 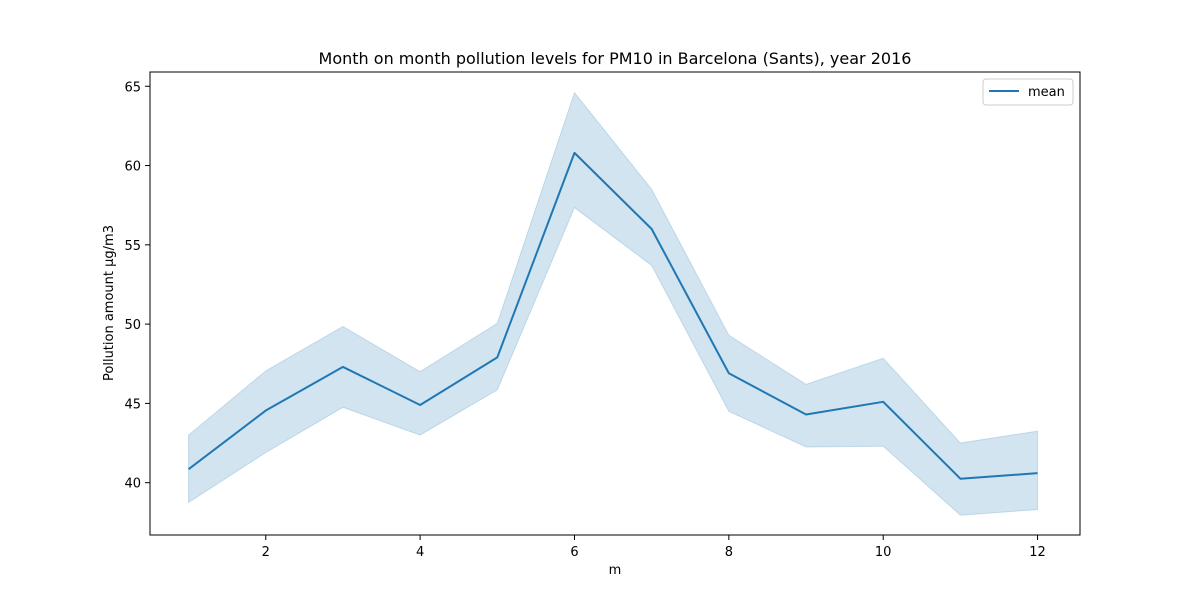 I want to click on legend-box, so click(x=1028, y=92).